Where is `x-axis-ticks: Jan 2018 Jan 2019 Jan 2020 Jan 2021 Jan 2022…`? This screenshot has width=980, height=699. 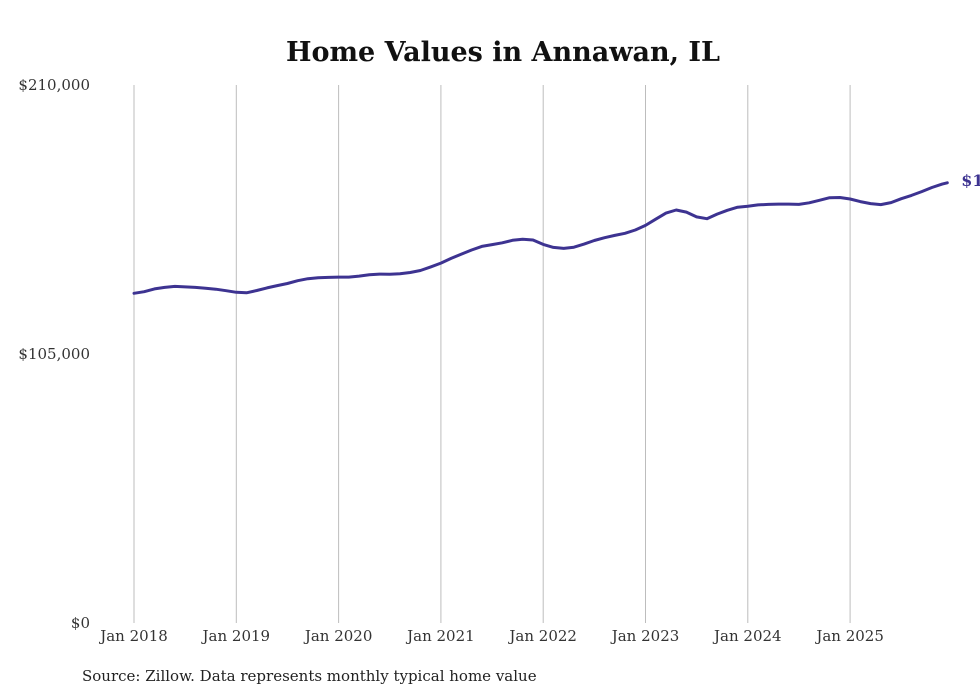 x-axis-ticks: Jan 2018 Jan 2019 Jan 2020 Jan 2021 Jan 2022… is located at coordinates (491, 636).